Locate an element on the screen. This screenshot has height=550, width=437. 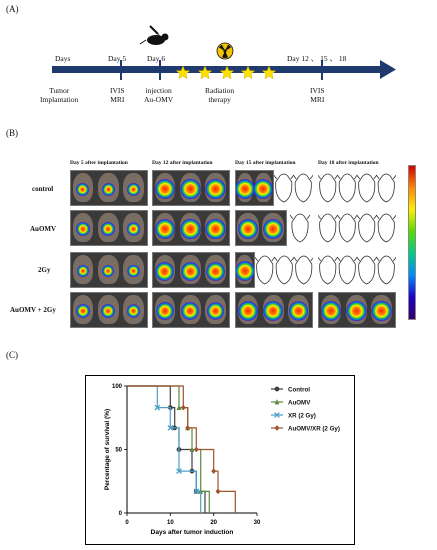
timeline-label-tumor: Tumor Implantation is located at coordinates (59, 95).